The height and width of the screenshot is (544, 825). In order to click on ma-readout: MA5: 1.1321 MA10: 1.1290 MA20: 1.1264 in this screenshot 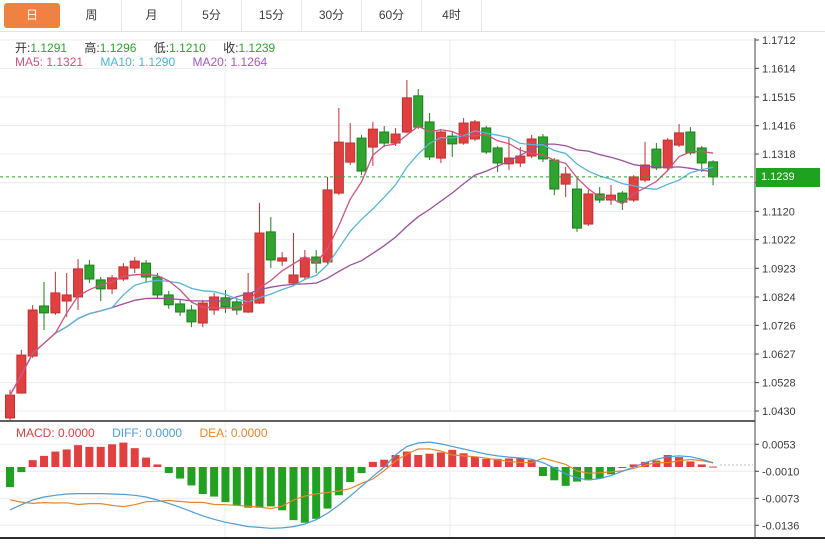, I will do `click(148, 62)`.